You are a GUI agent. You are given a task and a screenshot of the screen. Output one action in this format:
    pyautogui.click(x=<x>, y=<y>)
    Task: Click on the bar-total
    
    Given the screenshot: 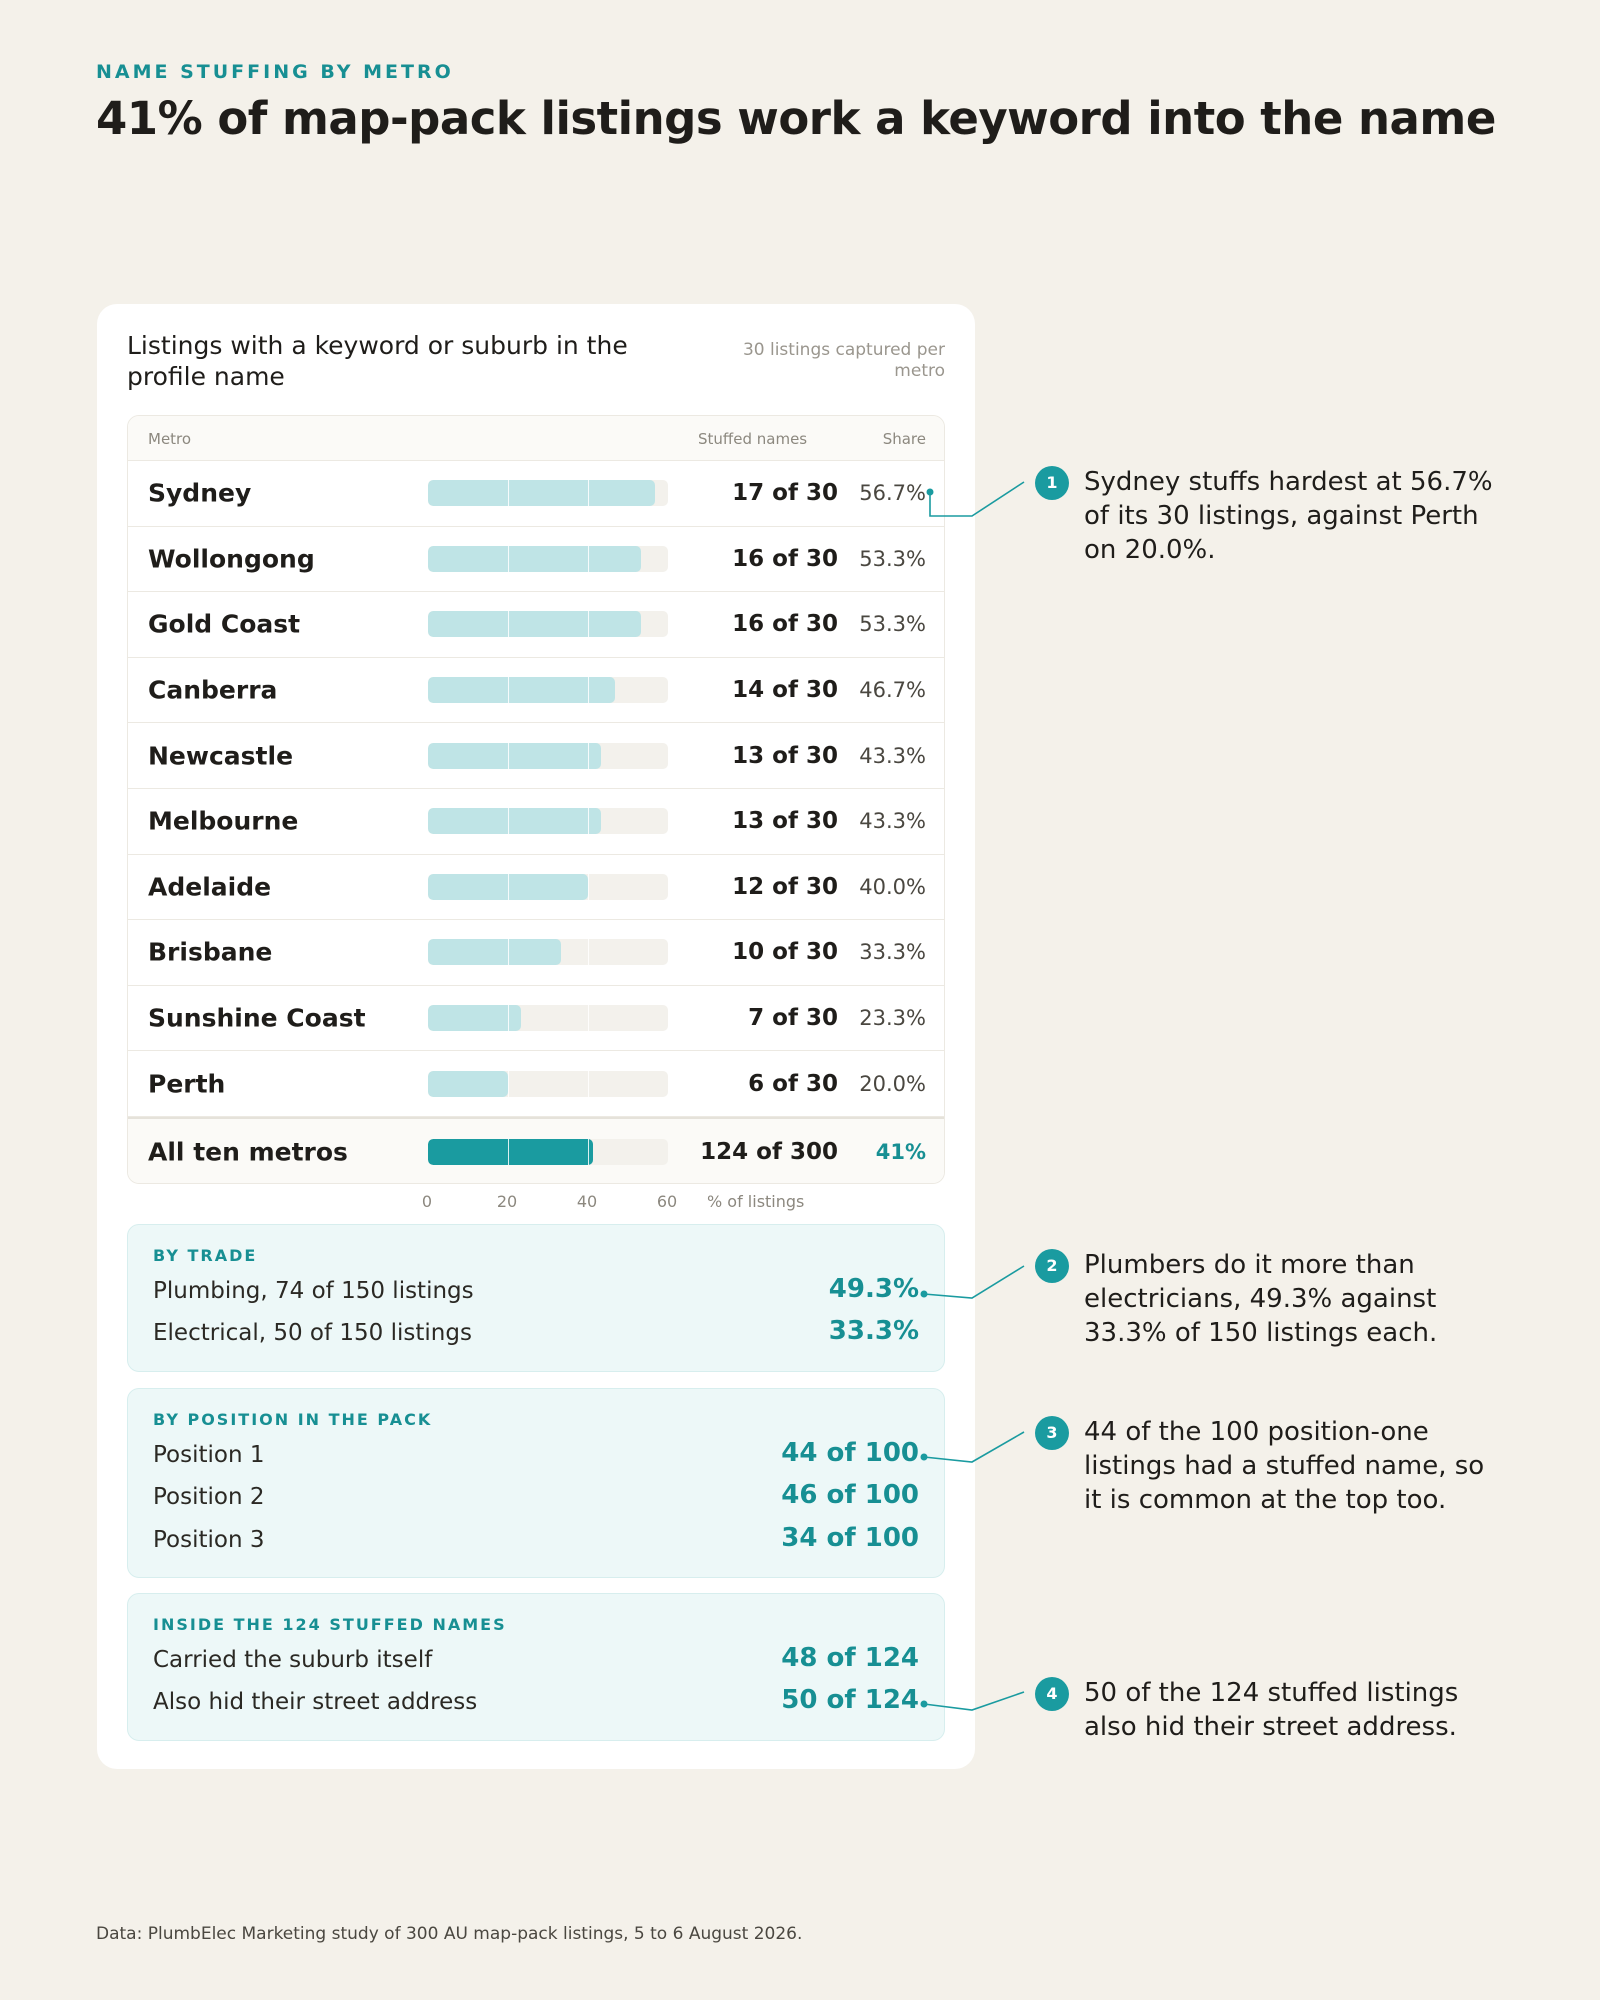 What is the action you would take?
    pyautogui.click(x=511, y=1151)
    